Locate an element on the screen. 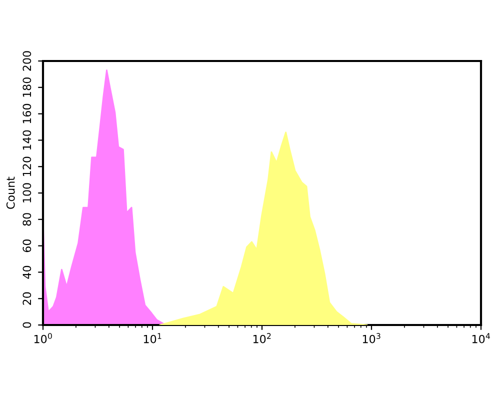 The height and width of the screenshot is (400, 500). y-tick-label: 120 is located at coordinates (27, 166).